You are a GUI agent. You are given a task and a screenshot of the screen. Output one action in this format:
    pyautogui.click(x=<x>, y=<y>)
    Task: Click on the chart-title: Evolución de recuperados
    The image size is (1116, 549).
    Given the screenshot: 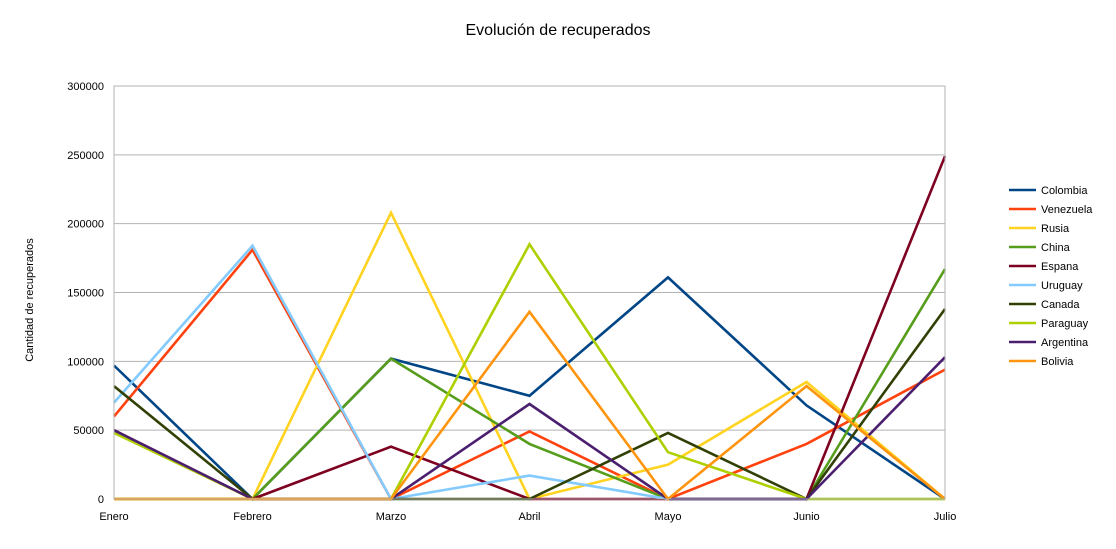 What is the action you would take?
    pyautogui.click(x=557, y=30)
    